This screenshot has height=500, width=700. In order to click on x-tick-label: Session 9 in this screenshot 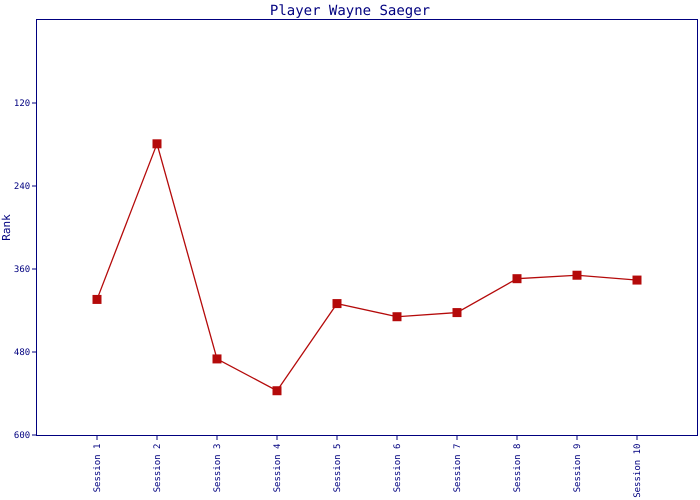, I will do `click(577, 468)`.